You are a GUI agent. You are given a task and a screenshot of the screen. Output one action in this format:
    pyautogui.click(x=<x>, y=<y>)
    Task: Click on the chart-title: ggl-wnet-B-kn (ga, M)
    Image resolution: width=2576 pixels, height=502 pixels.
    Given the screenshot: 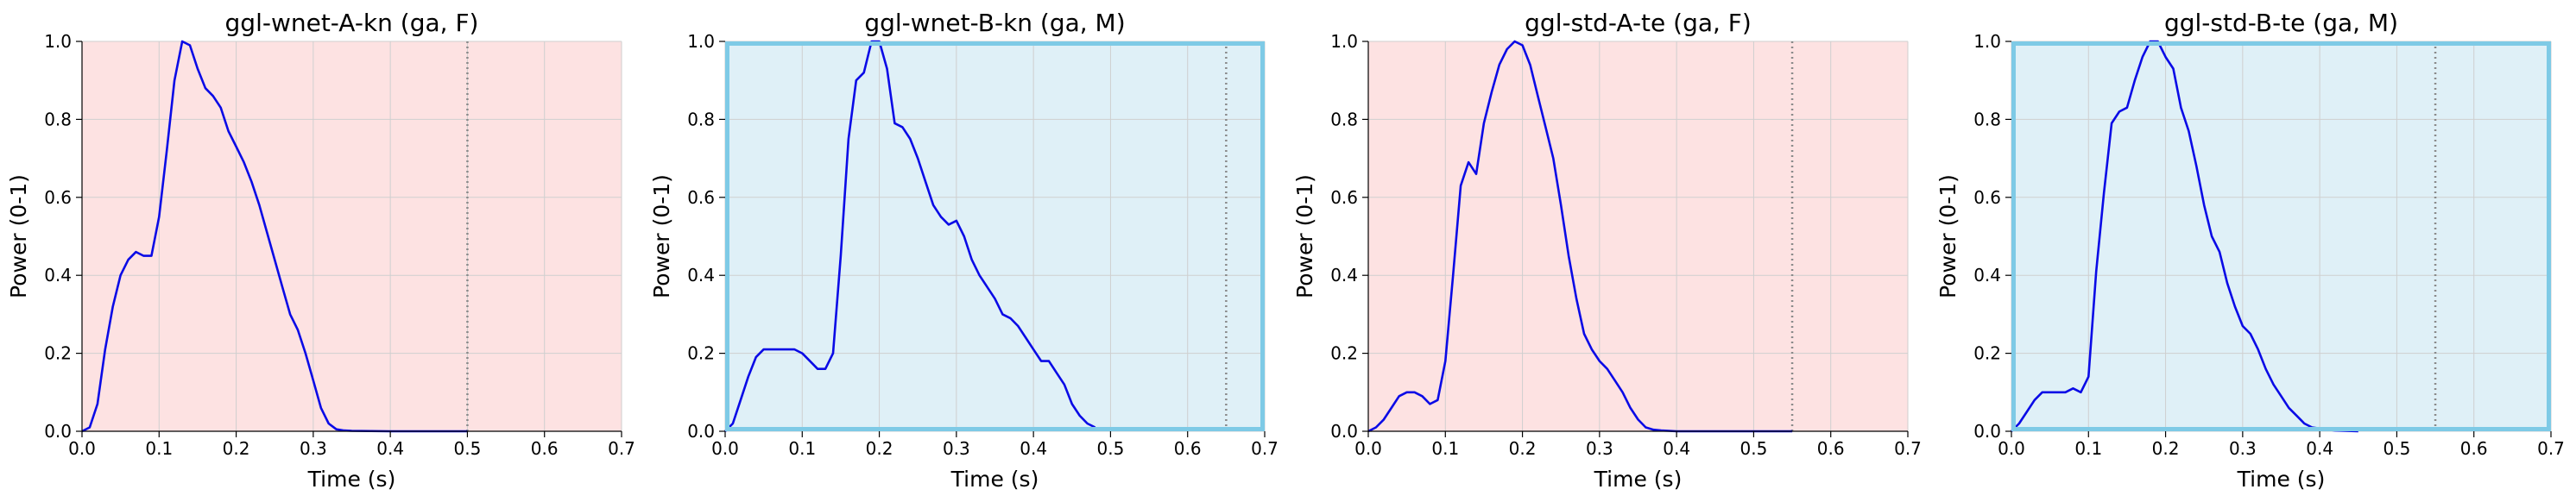 What is the action you would take?
    pyautogui.click(x=994, y=23)
    